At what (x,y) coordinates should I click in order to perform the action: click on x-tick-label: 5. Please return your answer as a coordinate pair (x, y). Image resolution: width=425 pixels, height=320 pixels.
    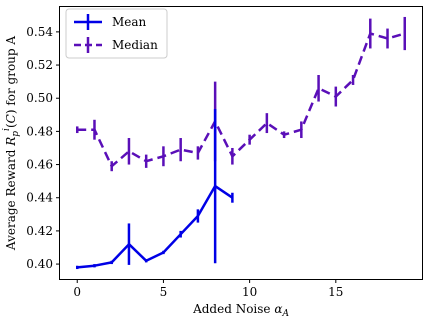
    Looking at the image, I should click on (164, 292).